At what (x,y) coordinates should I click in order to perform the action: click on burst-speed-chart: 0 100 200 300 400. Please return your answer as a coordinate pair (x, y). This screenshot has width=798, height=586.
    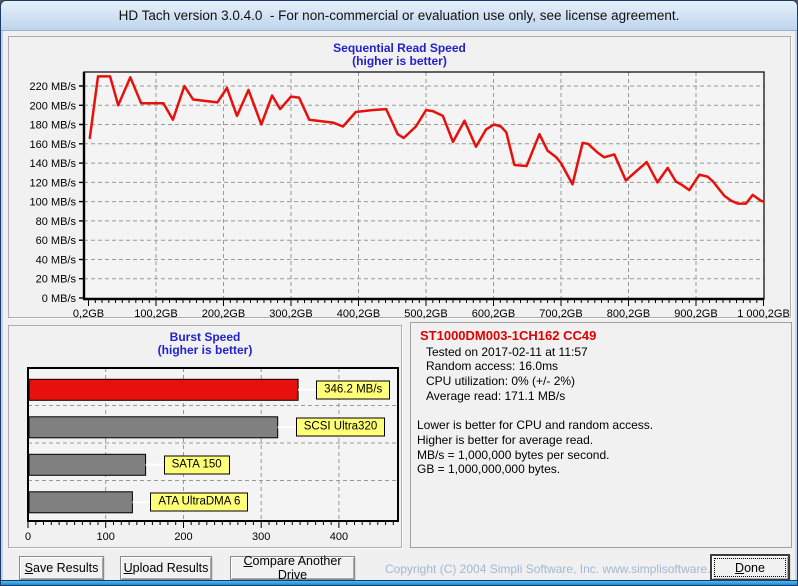
    Looking at the image, I should click on (212, 455).